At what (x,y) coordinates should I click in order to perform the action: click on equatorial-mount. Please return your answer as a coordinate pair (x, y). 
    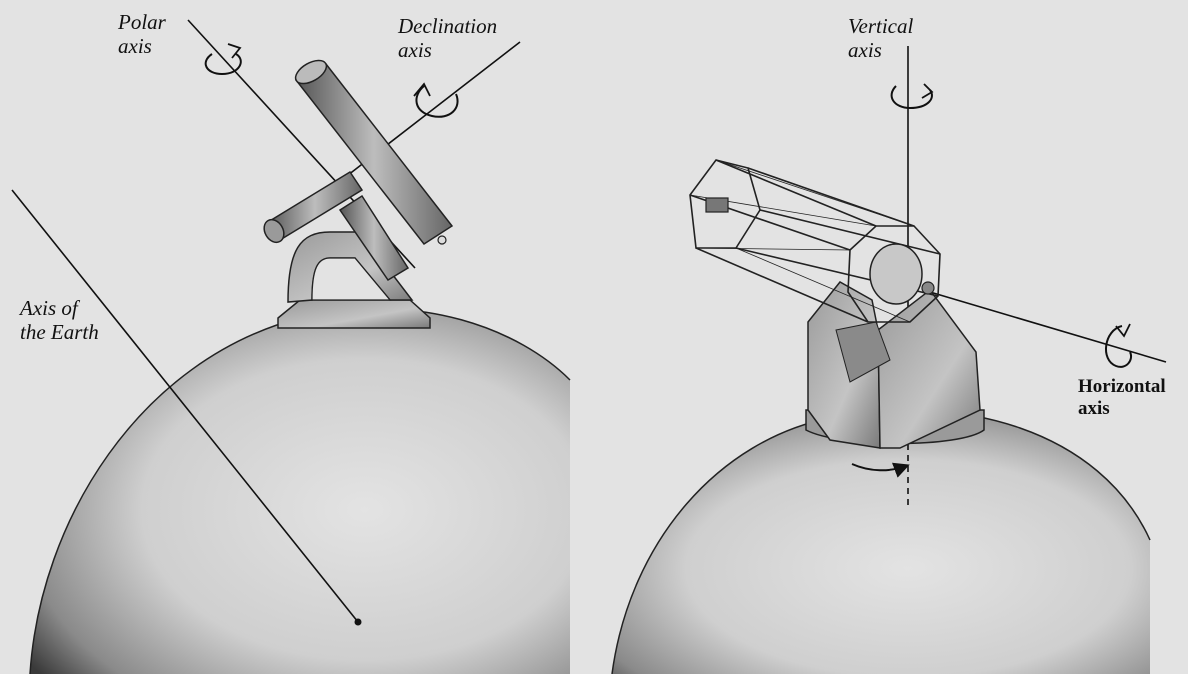
    Looking at the image, I should click on (358, 194).